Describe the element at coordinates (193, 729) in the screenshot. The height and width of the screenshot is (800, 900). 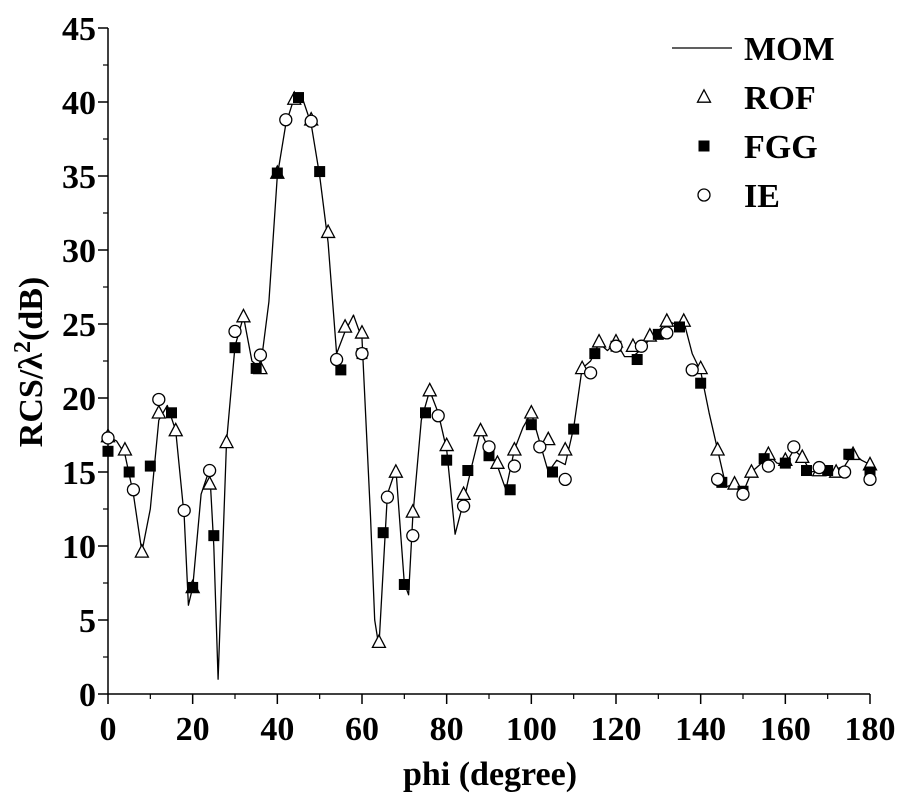
I see `x-tick-label: 20` at that location.